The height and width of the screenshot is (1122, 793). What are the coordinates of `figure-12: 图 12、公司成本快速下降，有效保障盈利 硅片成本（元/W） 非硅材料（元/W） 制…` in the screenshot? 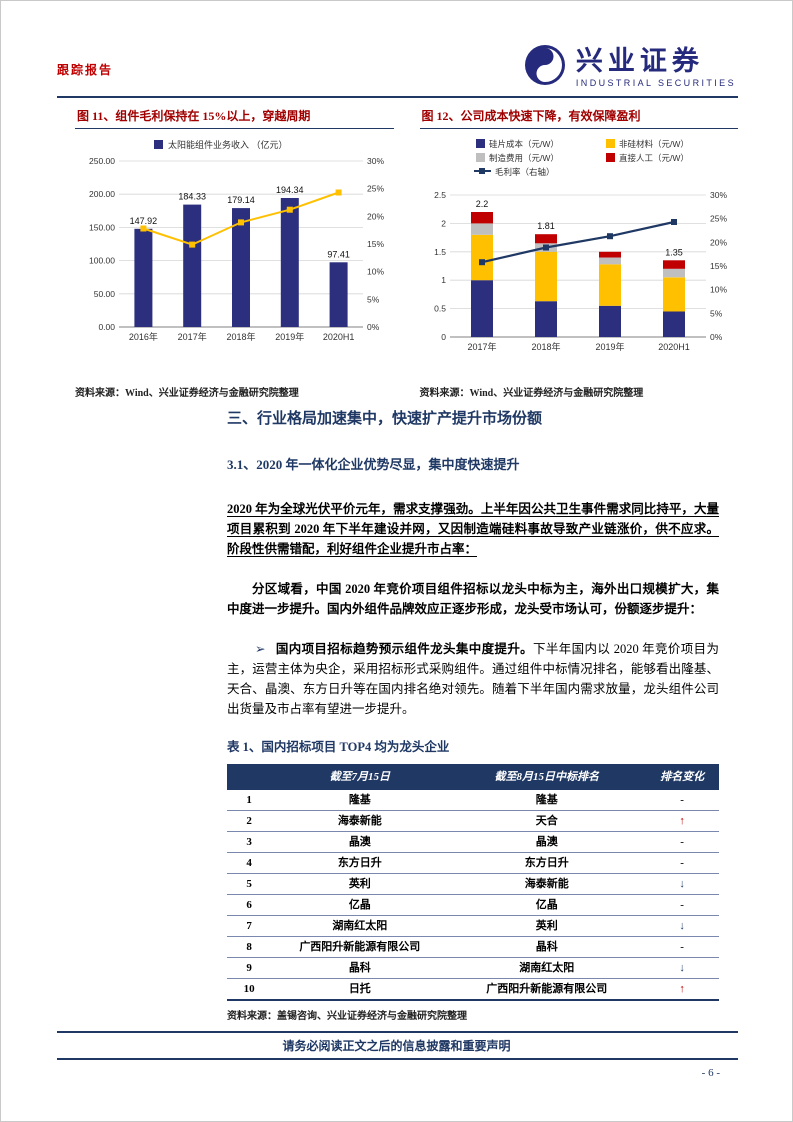 It's located at (579, 252).